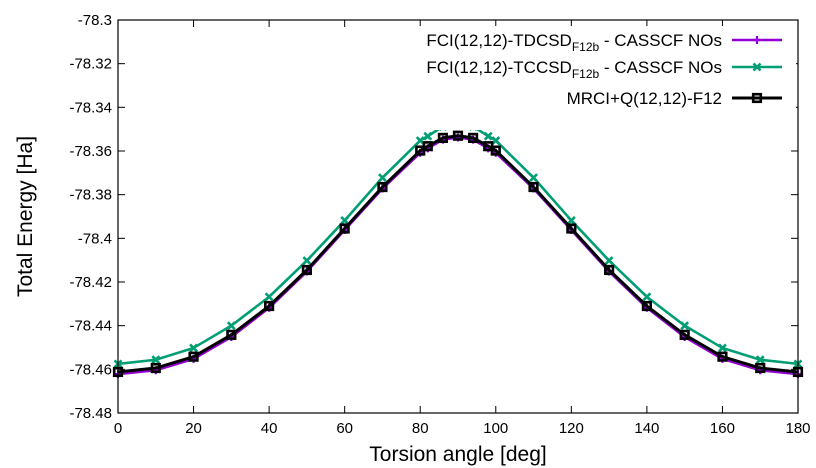  Describe the element at coordinates (457, 454) in the screenshot. I see `x-axis-label: Torsion angle [deg]` at that location.